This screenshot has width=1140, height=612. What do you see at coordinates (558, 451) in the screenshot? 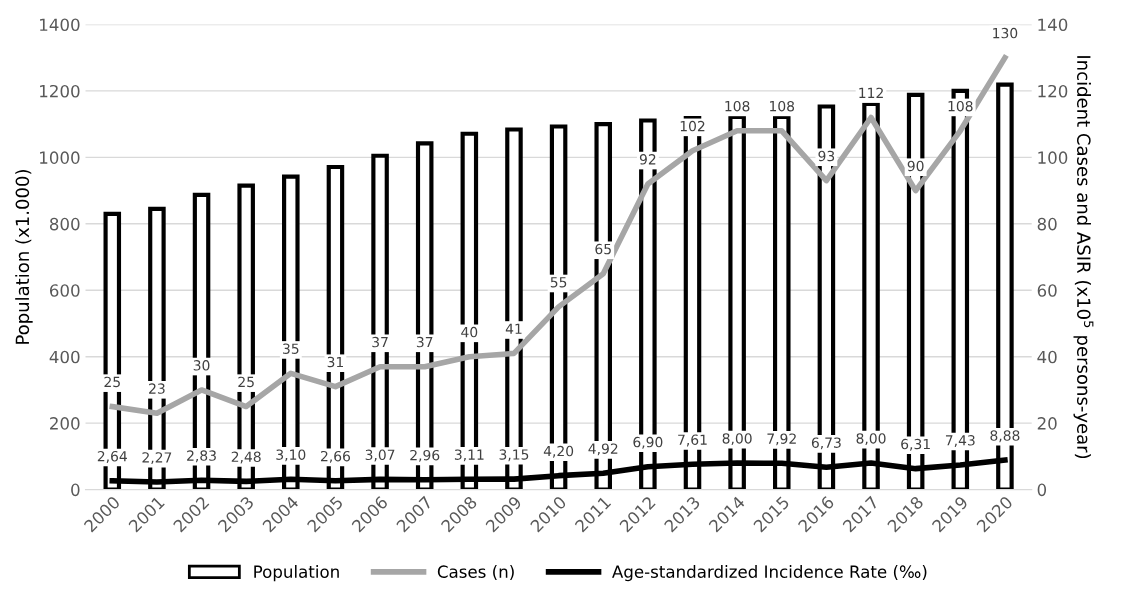
I see `data-label: 4,20` at bounding box center [558, 451].